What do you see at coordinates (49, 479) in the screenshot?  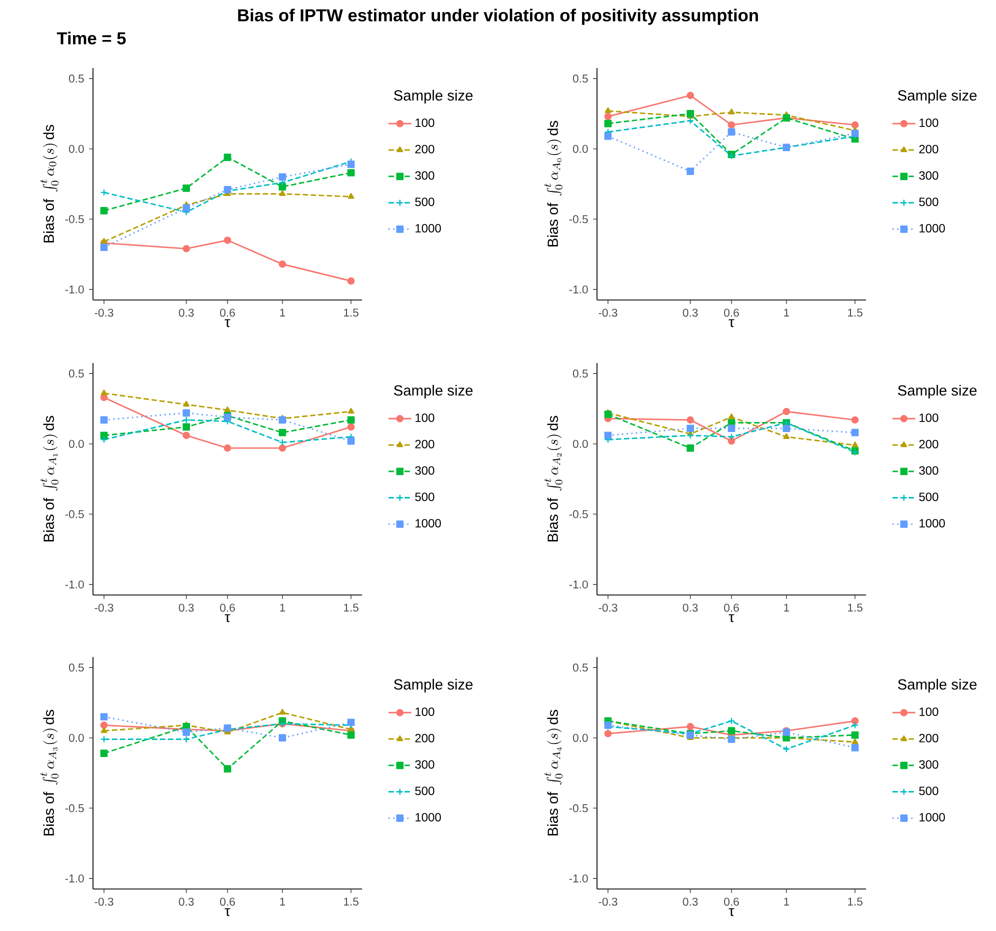 I see `y-axis-title: $\mathrm{Bias\ of}\ \int_0^t \alpha_{A_1}(s)\,\mathrm{ds}$` at bounding box center [49, 479].